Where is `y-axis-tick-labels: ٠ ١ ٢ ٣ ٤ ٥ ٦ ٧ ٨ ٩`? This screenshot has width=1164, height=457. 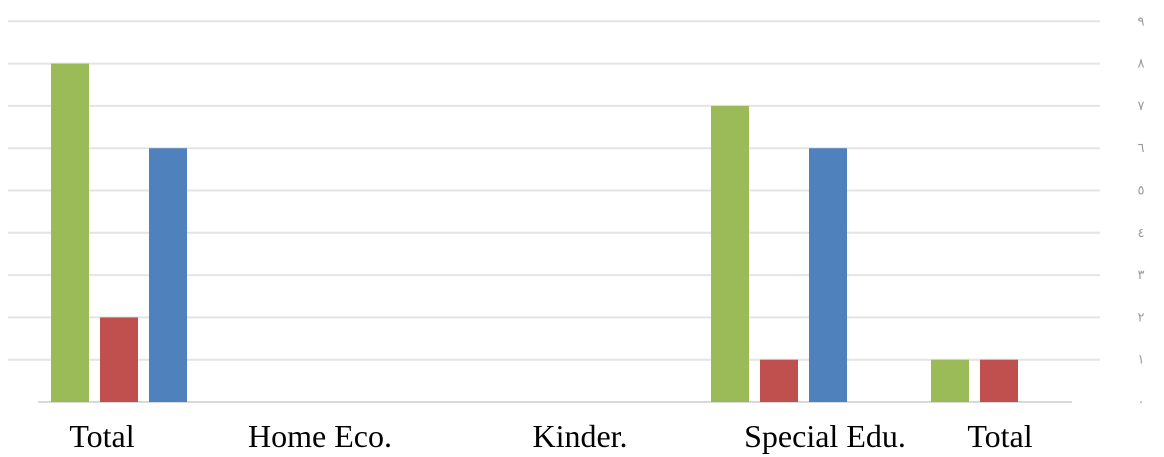 y-axis-tick-labels: ٠ ١ ٢ ٣ ٤ ٥ ٦ ٧ ٨ ٩ is located at coordinates (1141, 212).